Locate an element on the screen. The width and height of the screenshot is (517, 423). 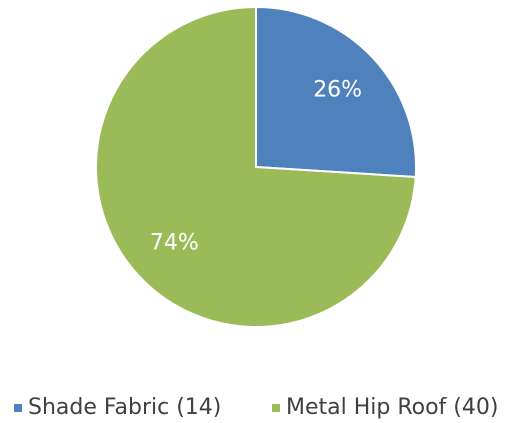
data-label: 26% is located at coordinates (337, 89).